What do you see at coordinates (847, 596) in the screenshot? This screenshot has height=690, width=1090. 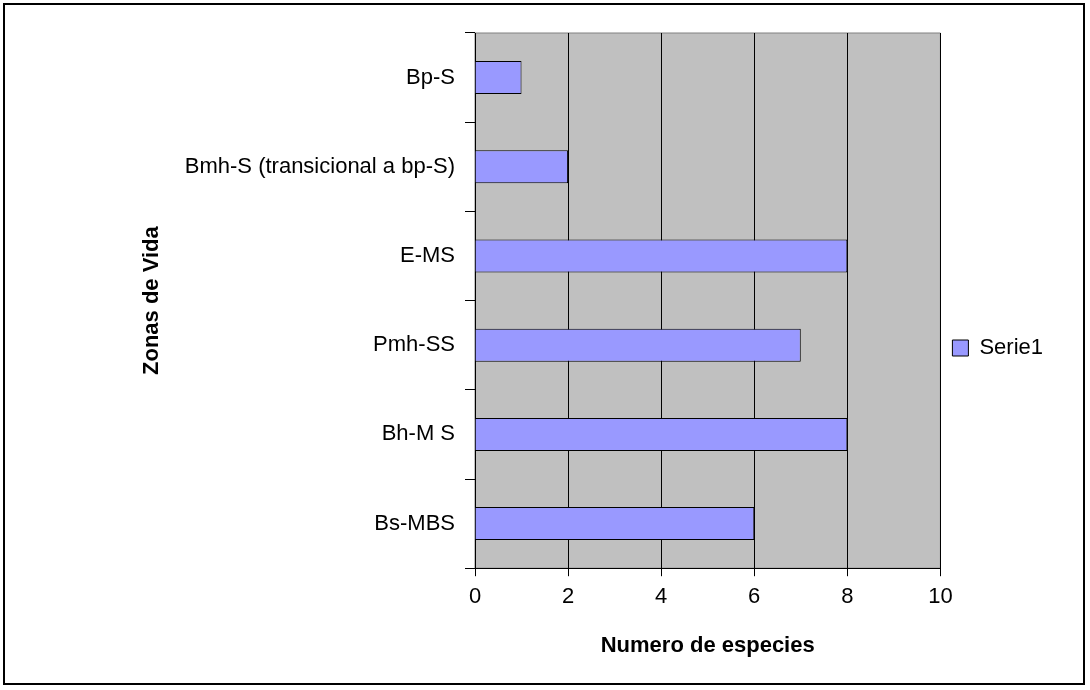 I see `x-tick-label: 8` at bounding box center [847, 596].